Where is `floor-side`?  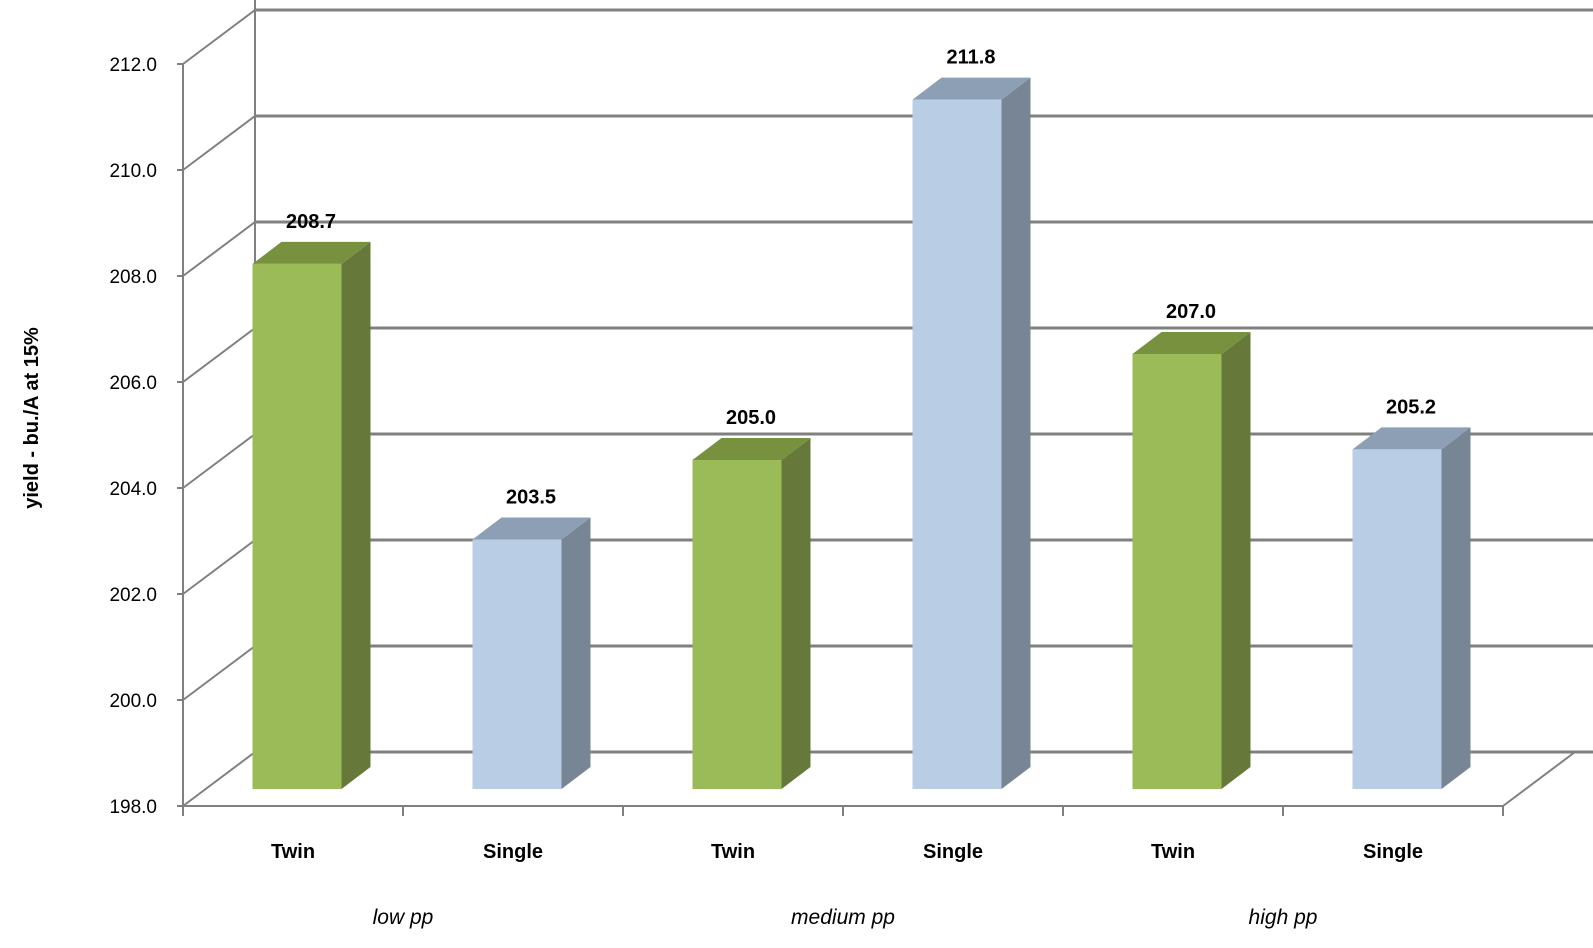 floor-side is located at coordinates (1539, 779).